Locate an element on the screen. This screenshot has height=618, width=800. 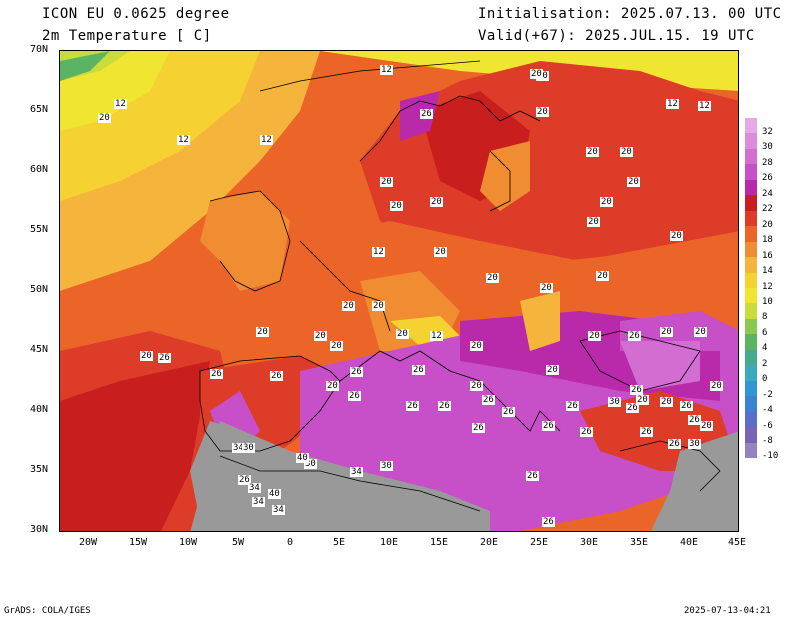
colorbar-label: 26 is located at coordinates (767, 178).